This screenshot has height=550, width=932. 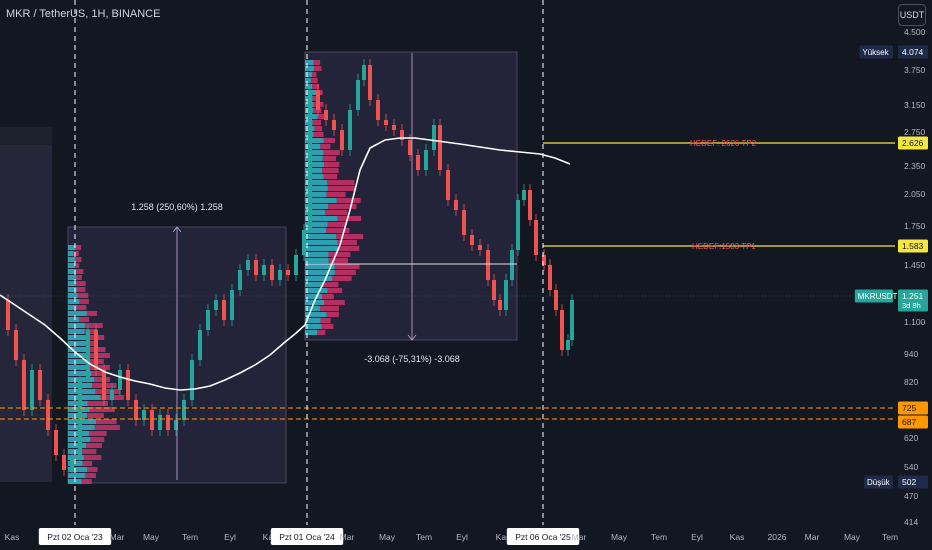 I want to click on time-tick-label: Eyl, so click(x=230, y=537).